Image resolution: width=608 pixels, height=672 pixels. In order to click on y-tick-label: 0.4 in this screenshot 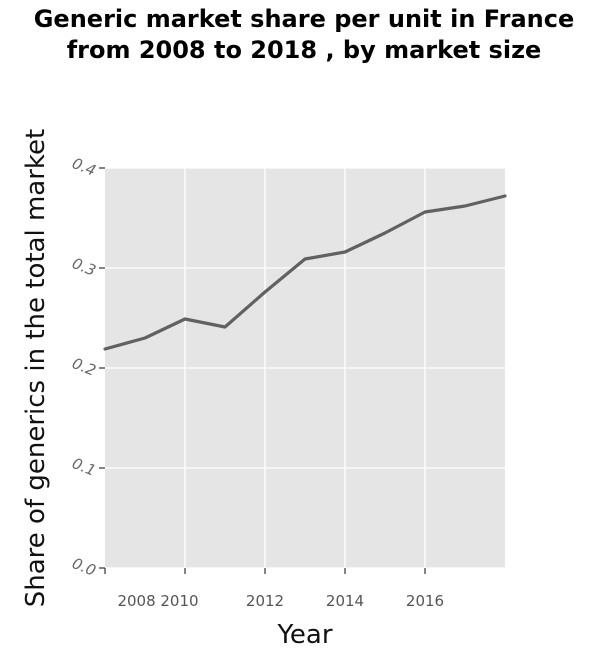, I will do `click(84, 167)`.